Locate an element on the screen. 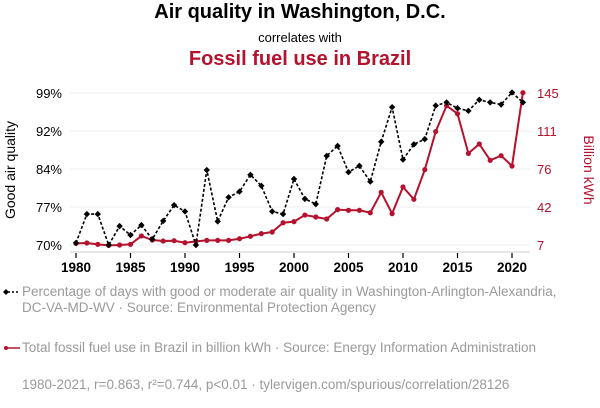  right-tick-label: 111 is located at coordinates (547, 131).